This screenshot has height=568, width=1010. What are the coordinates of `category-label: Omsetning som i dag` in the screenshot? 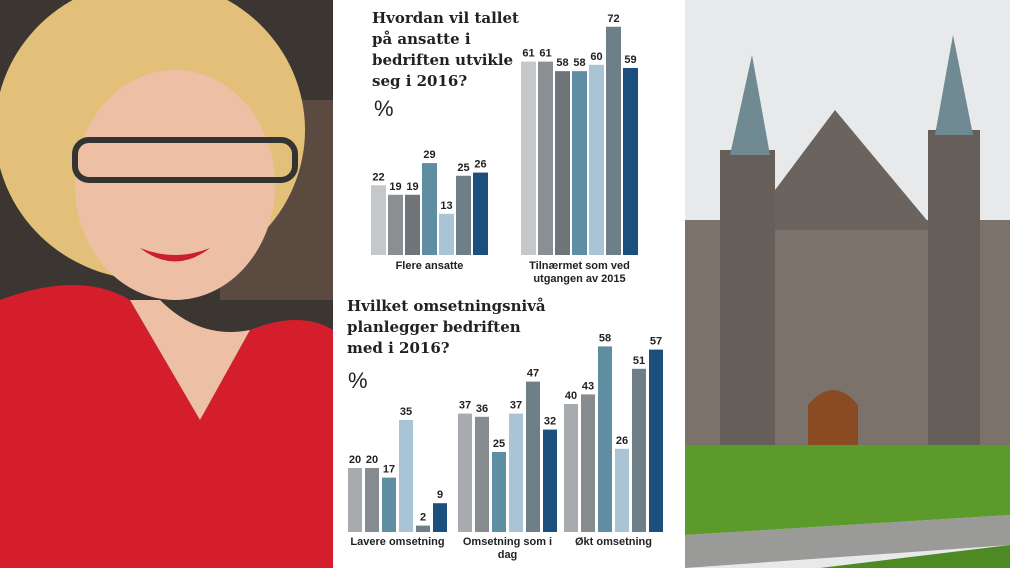 It's located at (507, 548).